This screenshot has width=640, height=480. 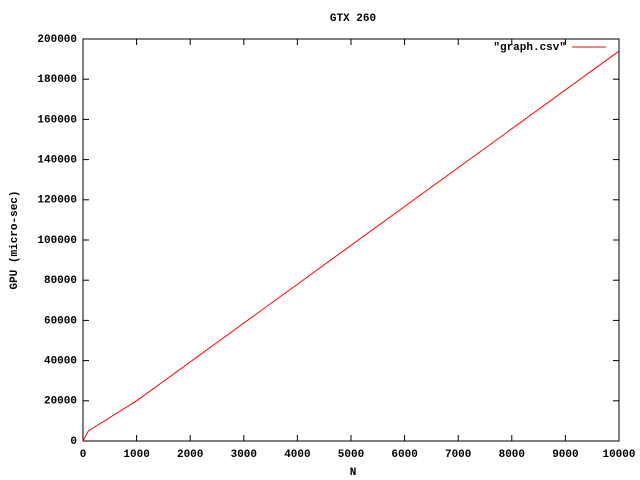 What do you see at coordinates (297, 455) in the screenshot?
I see `x-tick-label: 4000` at bounding box center [297, 455].